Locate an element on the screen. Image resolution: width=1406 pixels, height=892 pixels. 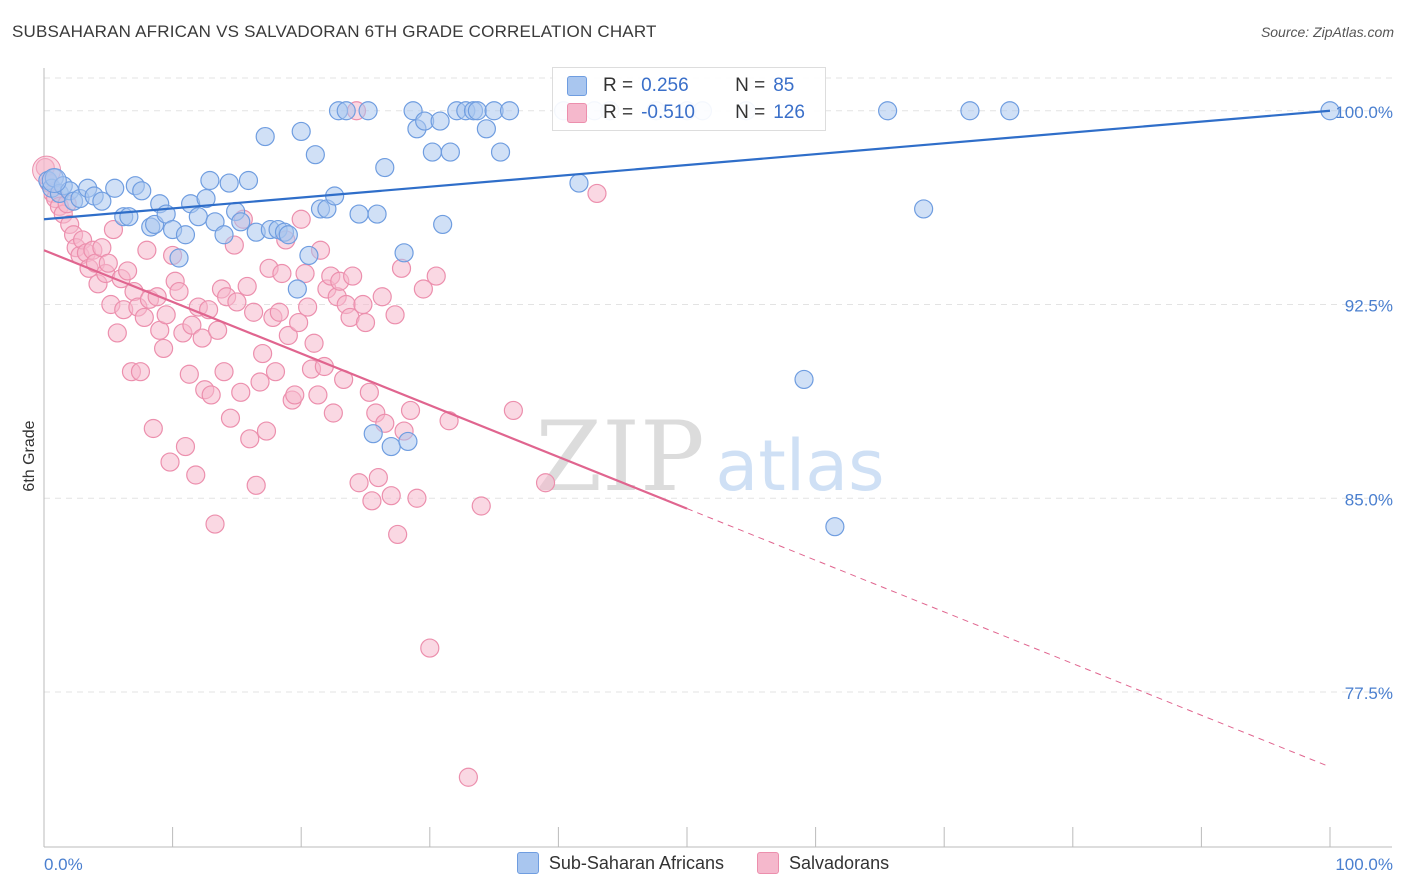
legend-item-salvadorans: Salvadorans is located at coordinates (823, 863).